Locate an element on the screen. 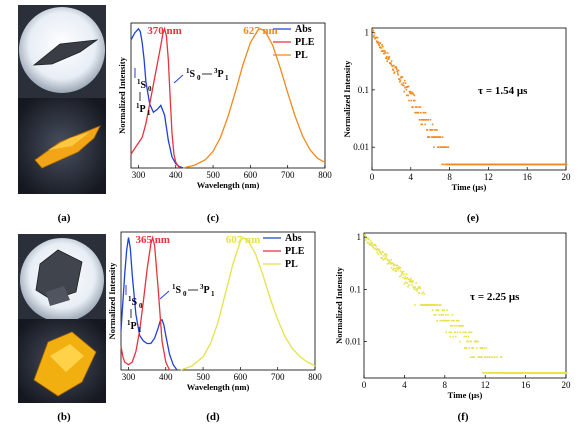  panel-label-d: (d) is located at coordinates (213, 417).